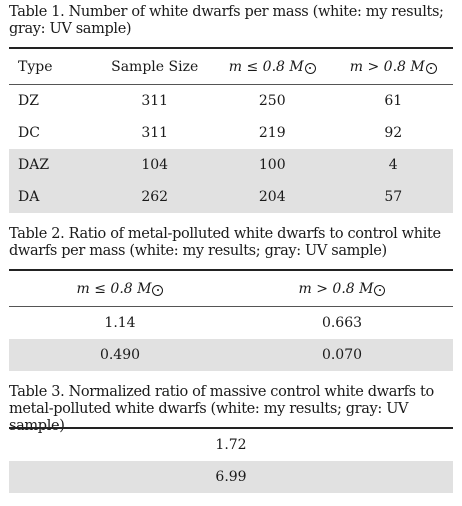 Image resolution: width=462 pixels, height=506 pixels. What do you see at coordinates (272, 165) in the screenshot?
I see `table-cell: 100` at bounding box center [272, 165].